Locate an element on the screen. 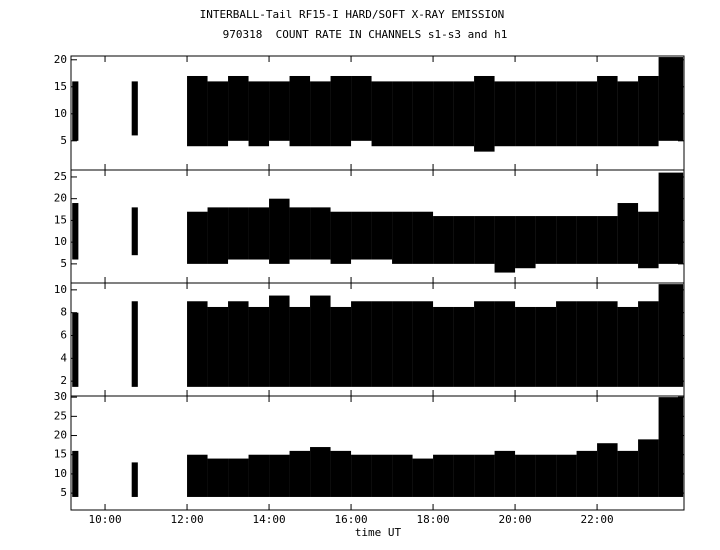 This screenshot has height=550, width=720. y-tick-label: 2 is located at coordinates (63, 380).